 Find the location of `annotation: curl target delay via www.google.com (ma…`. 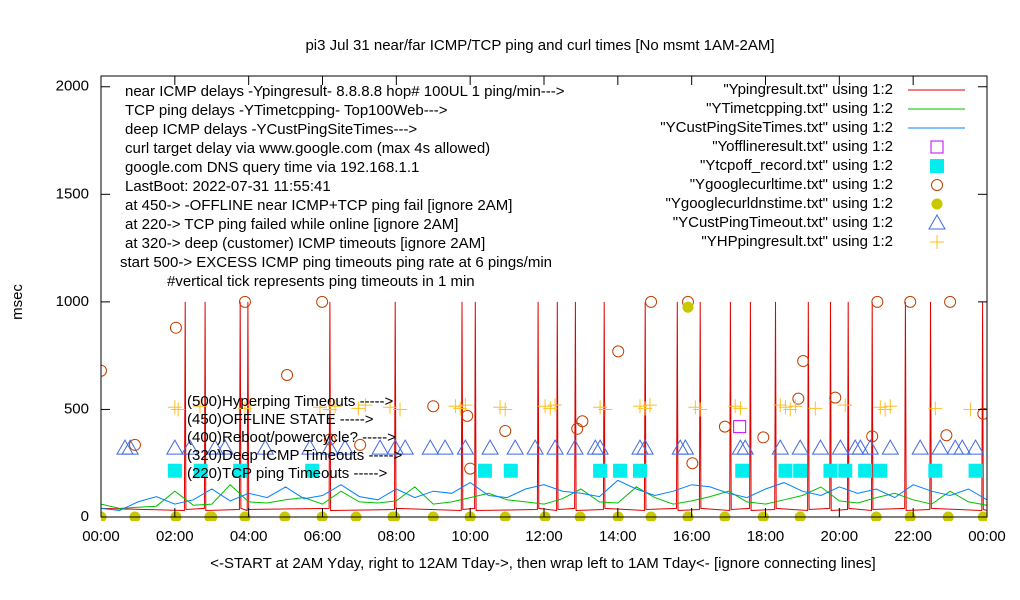

annotation: curl target delay via www.google.com (ma… is located at coordinates (307, 148).